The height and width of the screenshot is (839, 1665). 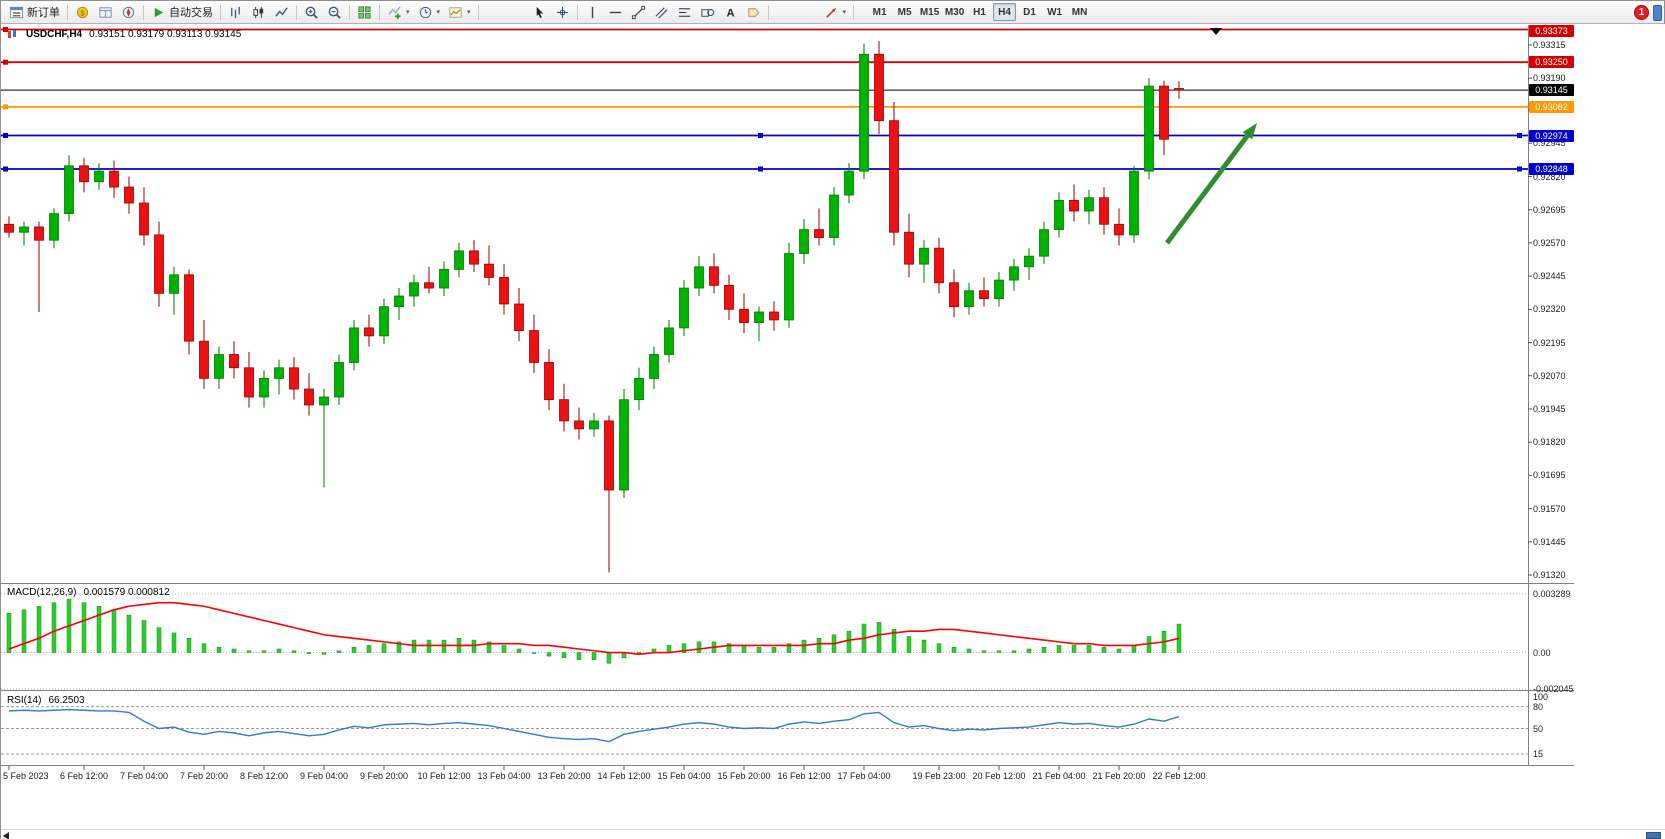 What do you see at coordinates (16, 12) in the screenshot?
I see `new-order-icon` at bounding box center [16, 12].